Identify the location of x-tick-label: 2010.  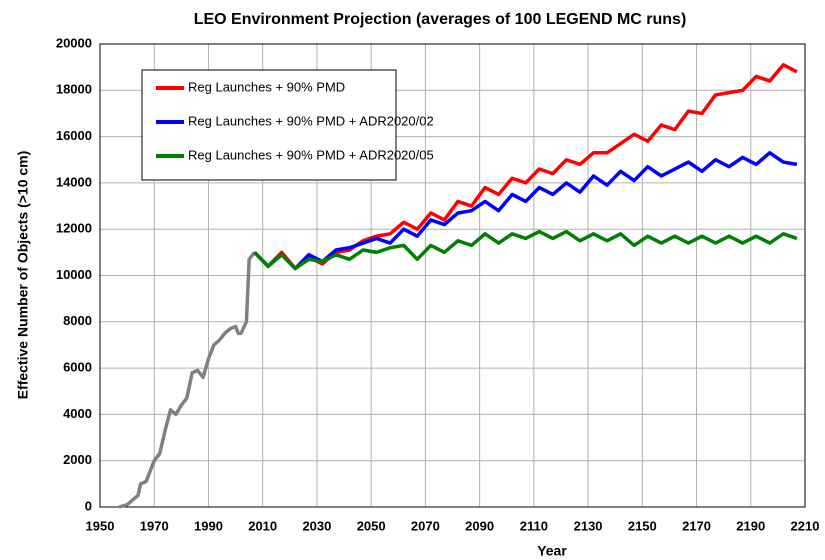
(262, 525).